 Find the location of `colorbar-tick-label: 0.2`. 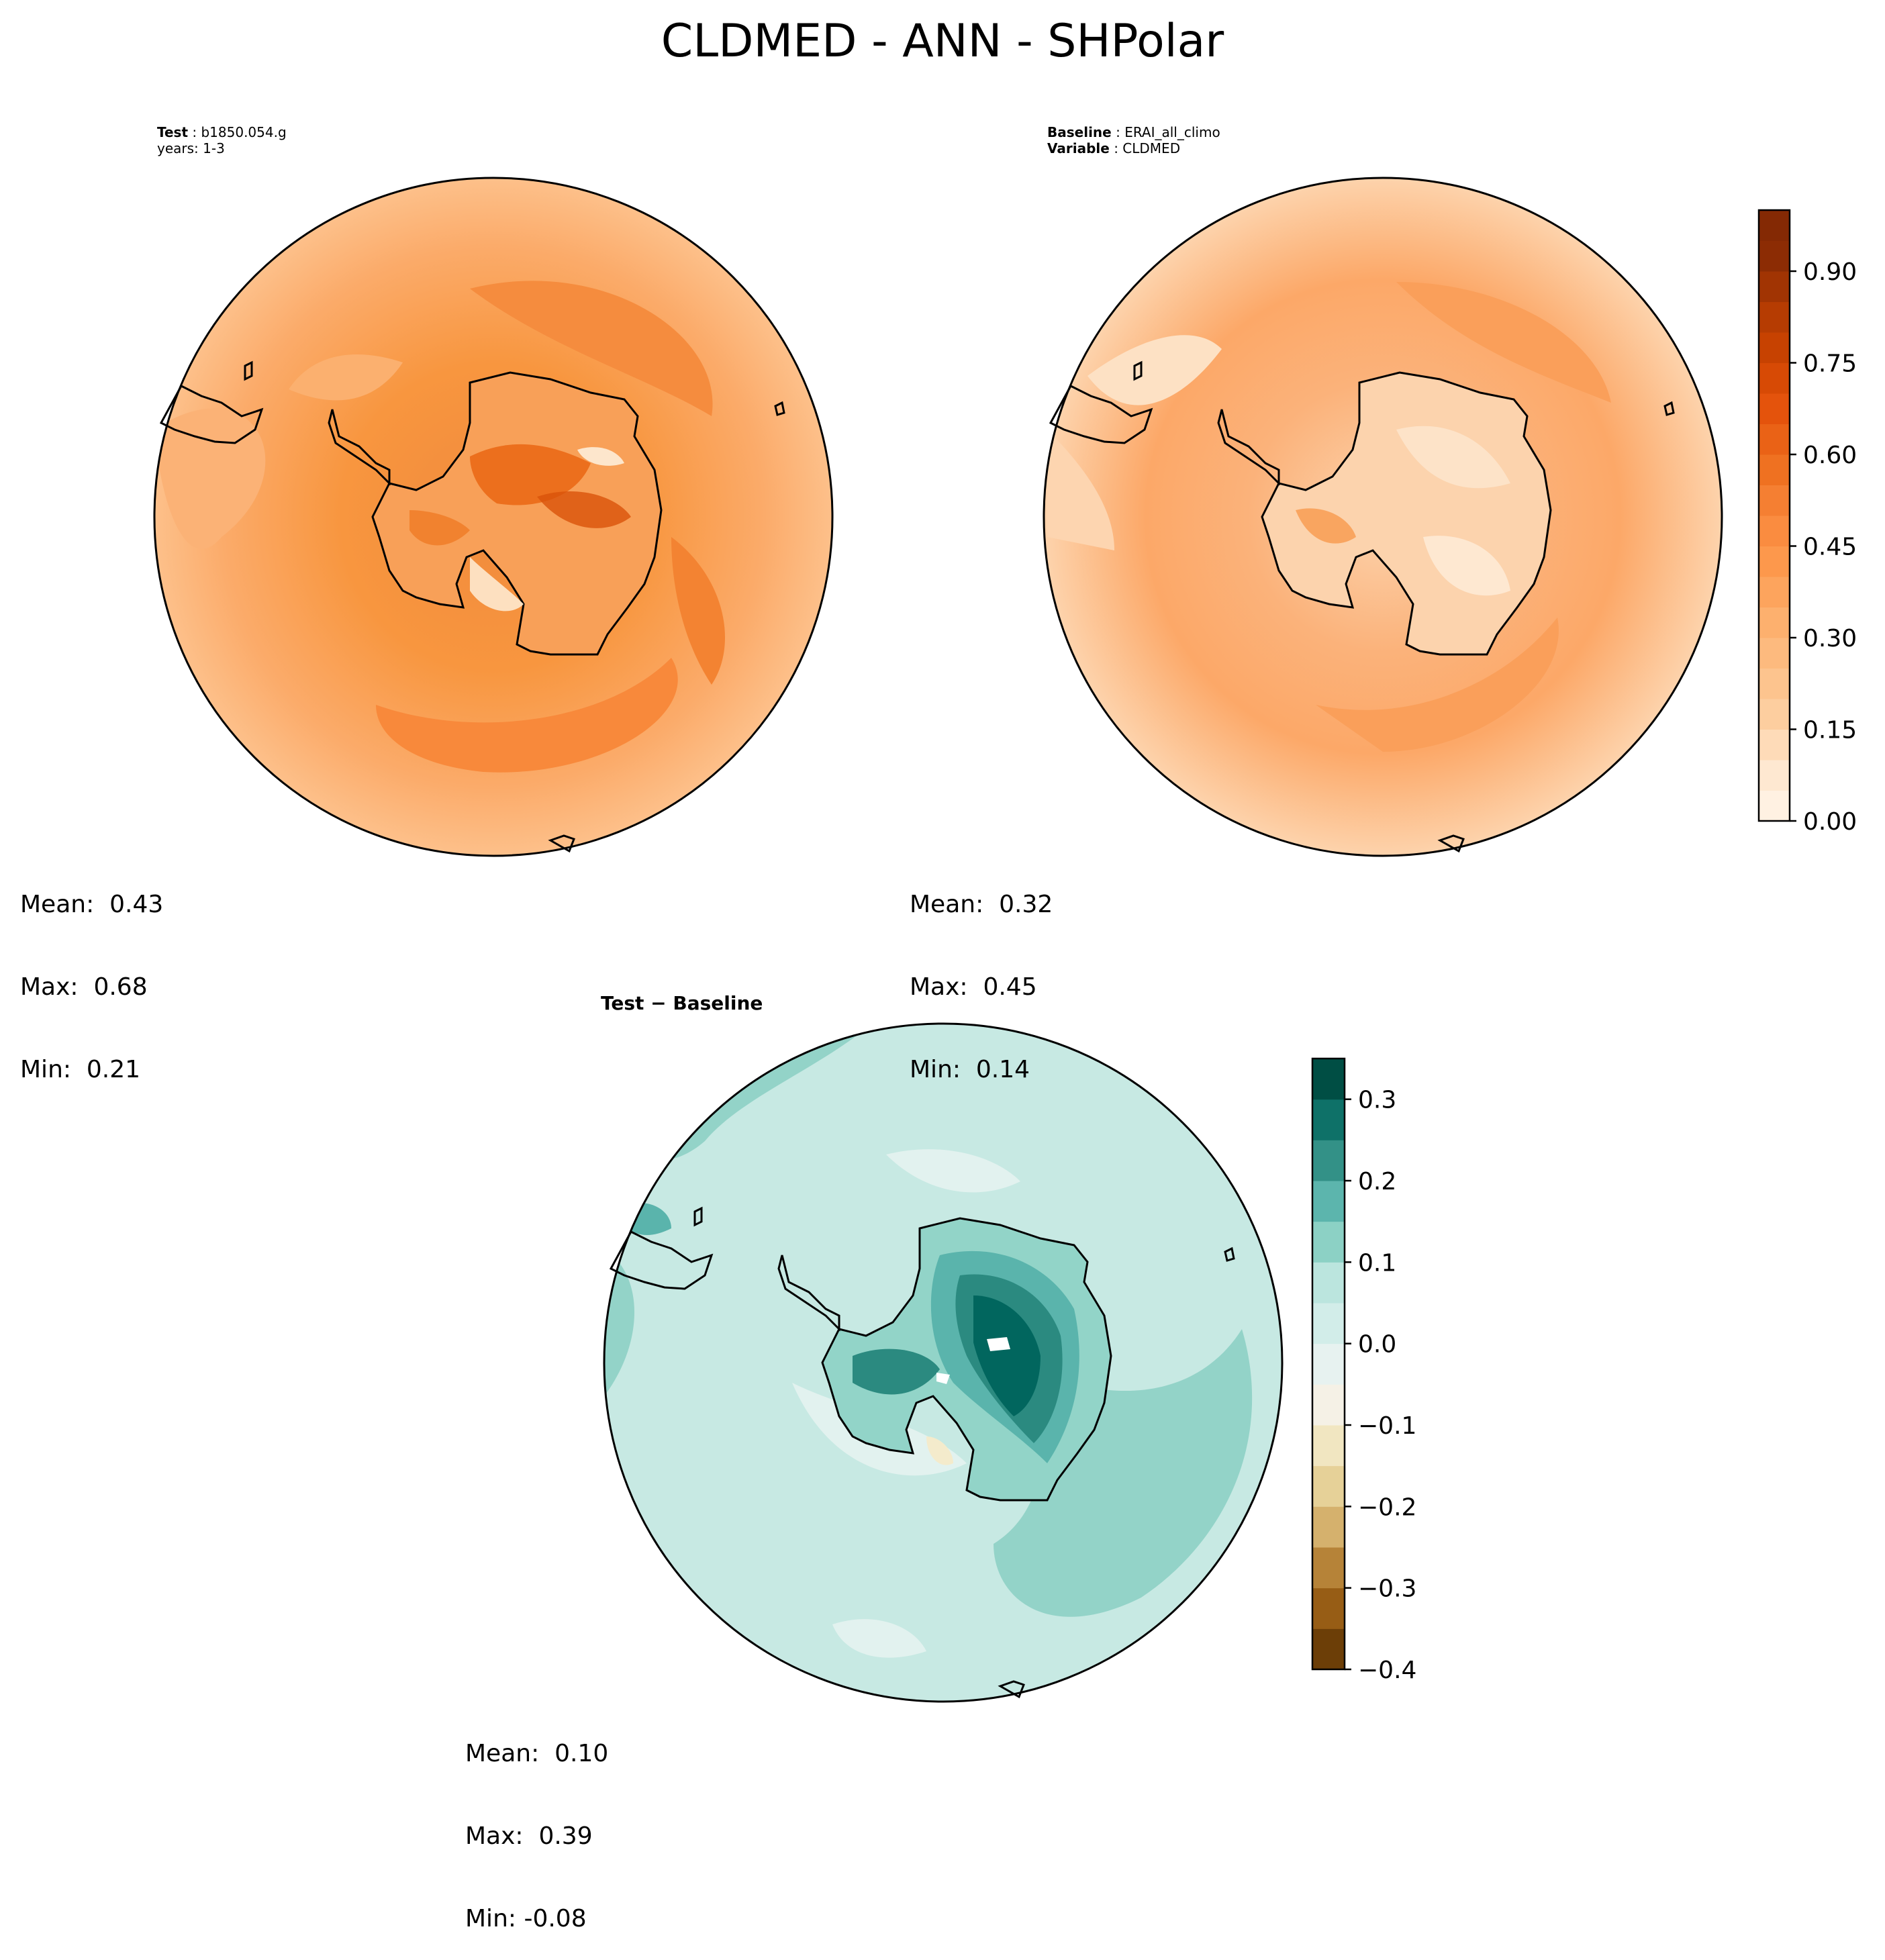

colorbar-tick-label: 0.2 is located at coordinates (1377, 1181).